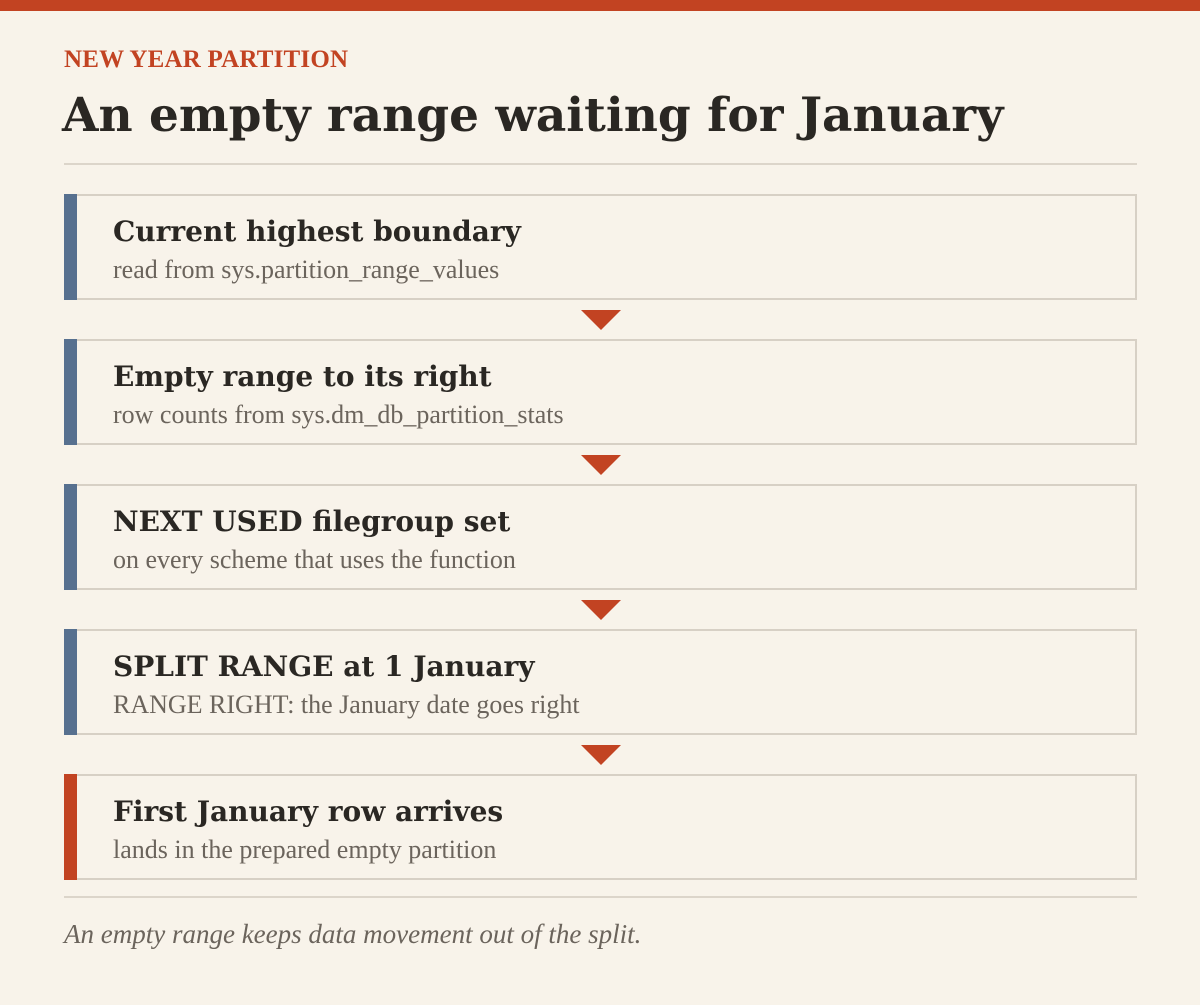 The height and width of the screenshot is (1005, 1200). Describe the element at coordinates (600, 897) in the screenshot. I see `footer-divider` at that location.